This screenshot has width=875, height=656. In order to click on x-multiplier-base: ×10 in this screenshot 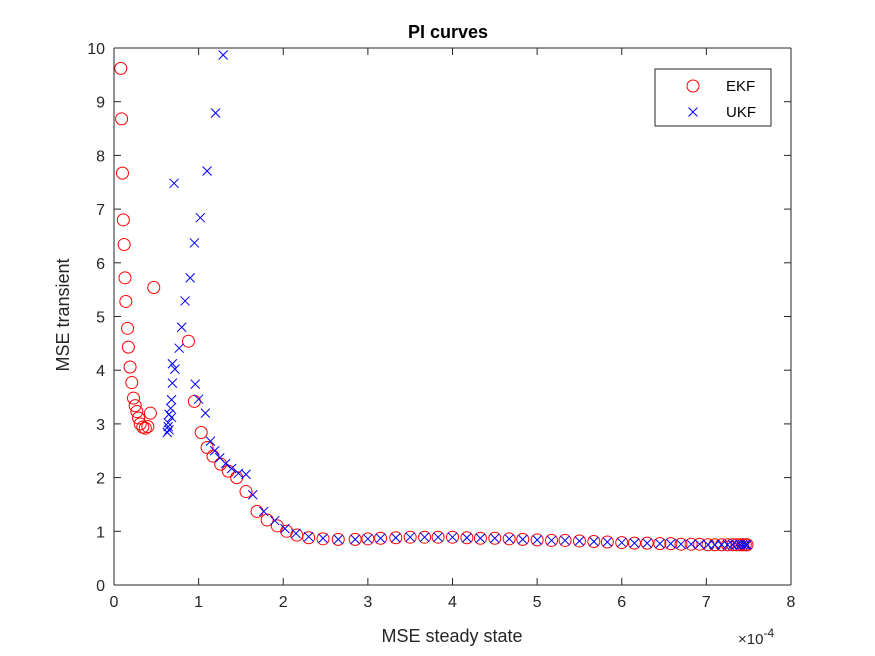, I will do `click(750, 639)`.